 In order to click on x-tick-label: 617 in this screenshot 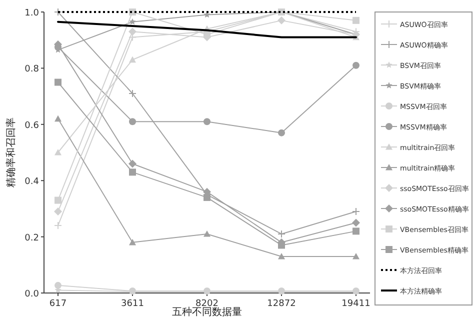, I will do `click(58, 304)`.